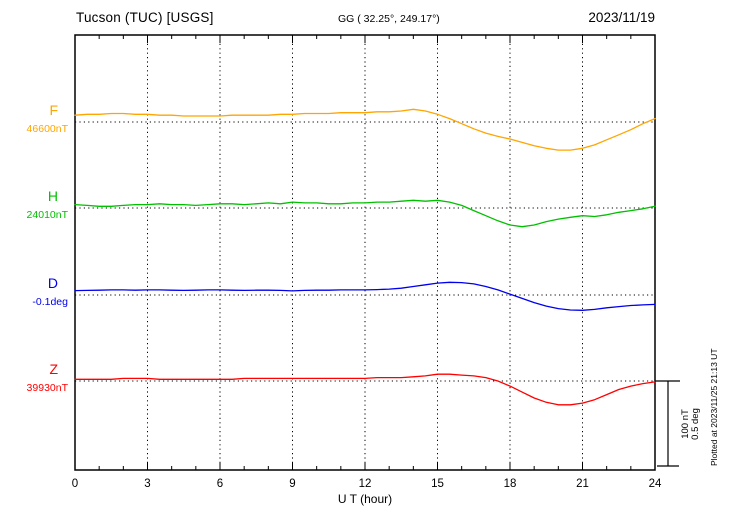  What do you see at coordinates (437, 484) in the screenshot?
I see `x-tick-label: 15` at bounding box center [437, 484].